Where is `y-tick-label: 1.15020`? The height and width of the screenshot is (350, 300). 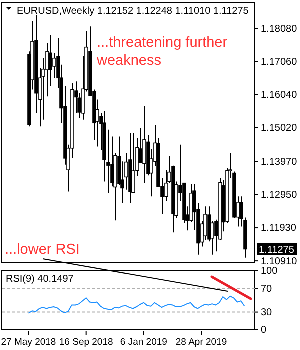
y-tick-label: 1.15020 is located at coordinates (279, 128).